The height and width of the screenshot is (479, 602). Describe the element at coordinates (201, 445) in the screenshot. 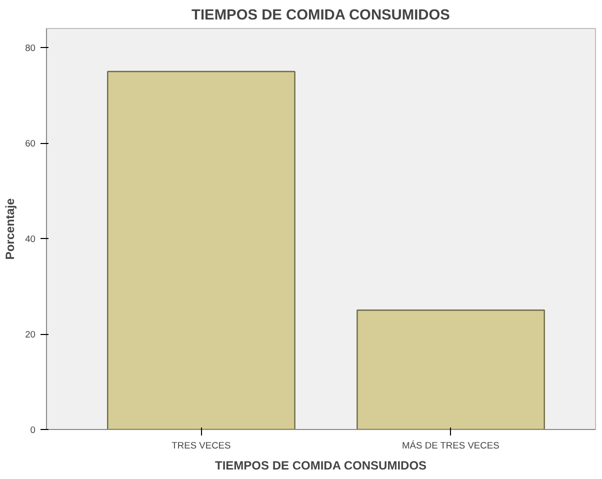

I see `x-tick-label: TRES VECES` at that location.